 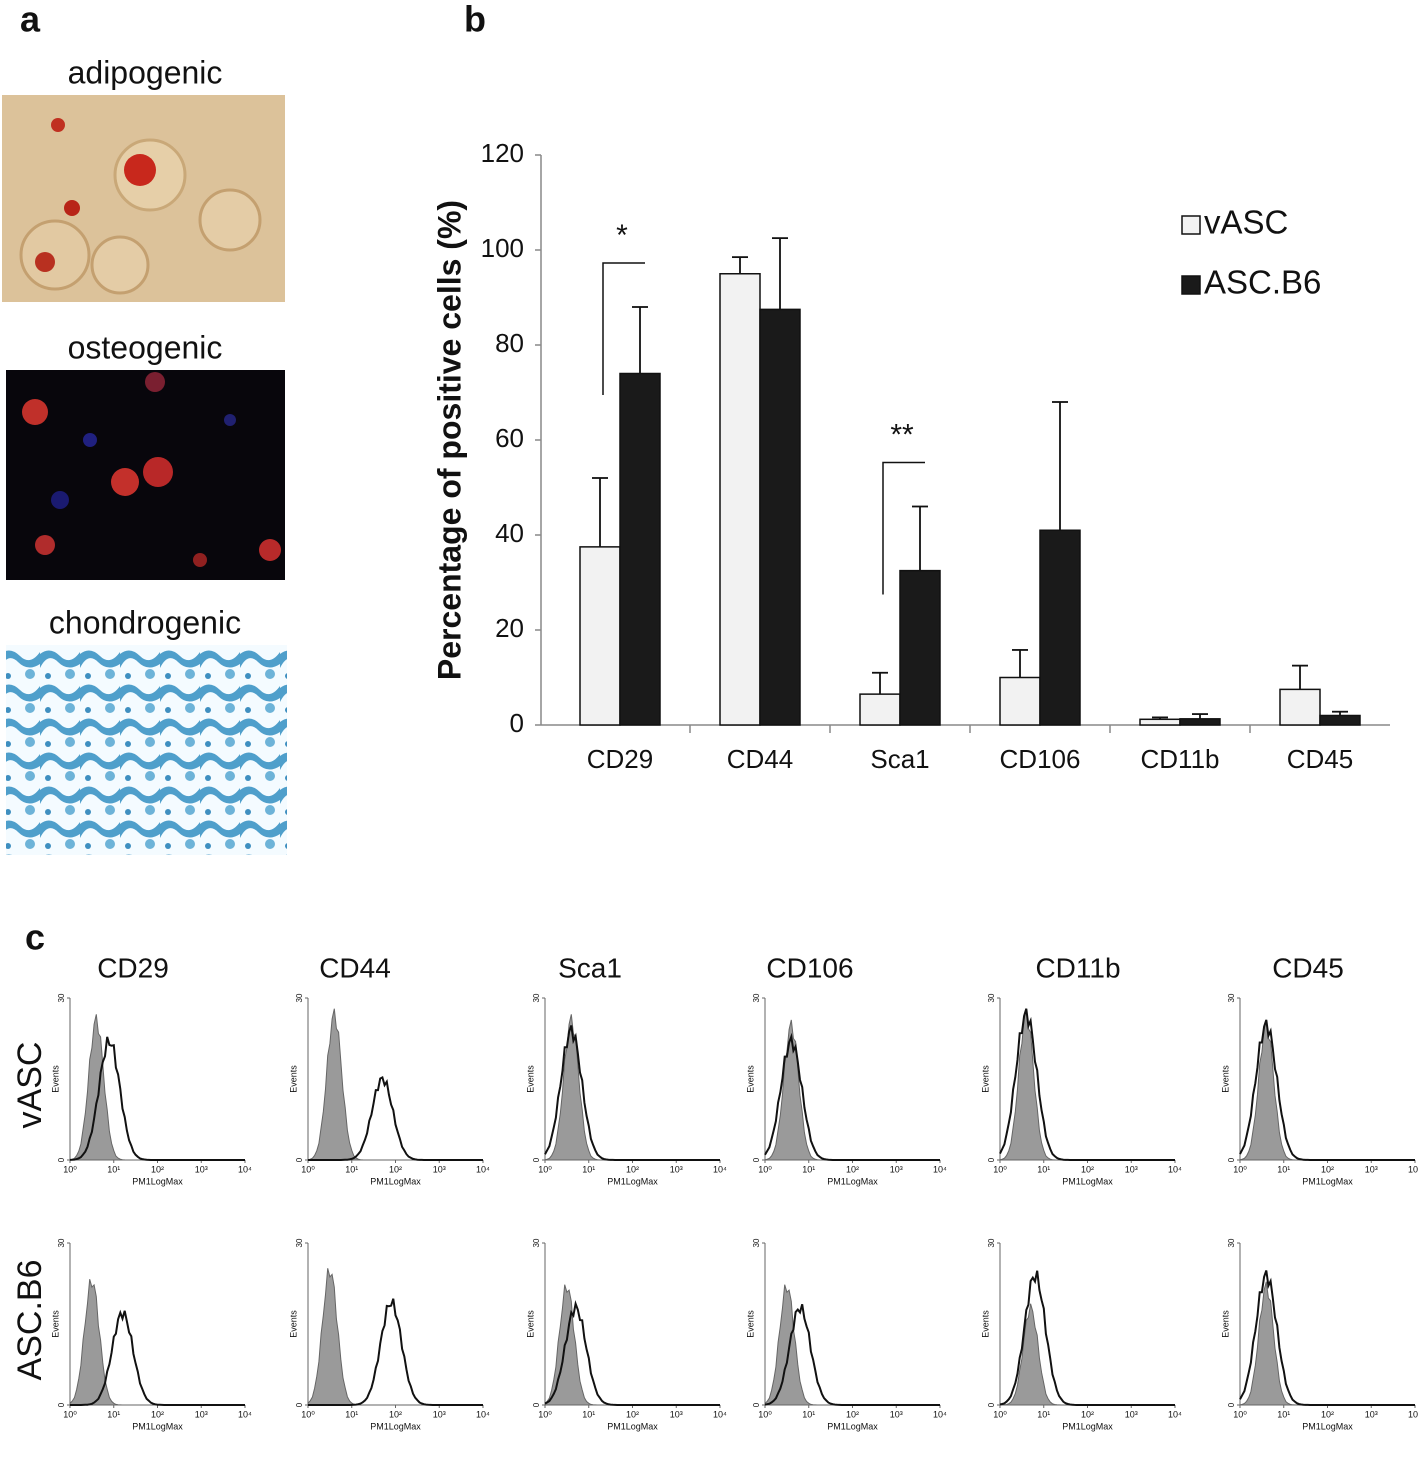 I want to click on column-title: CD29, so click(x=133, y=967).